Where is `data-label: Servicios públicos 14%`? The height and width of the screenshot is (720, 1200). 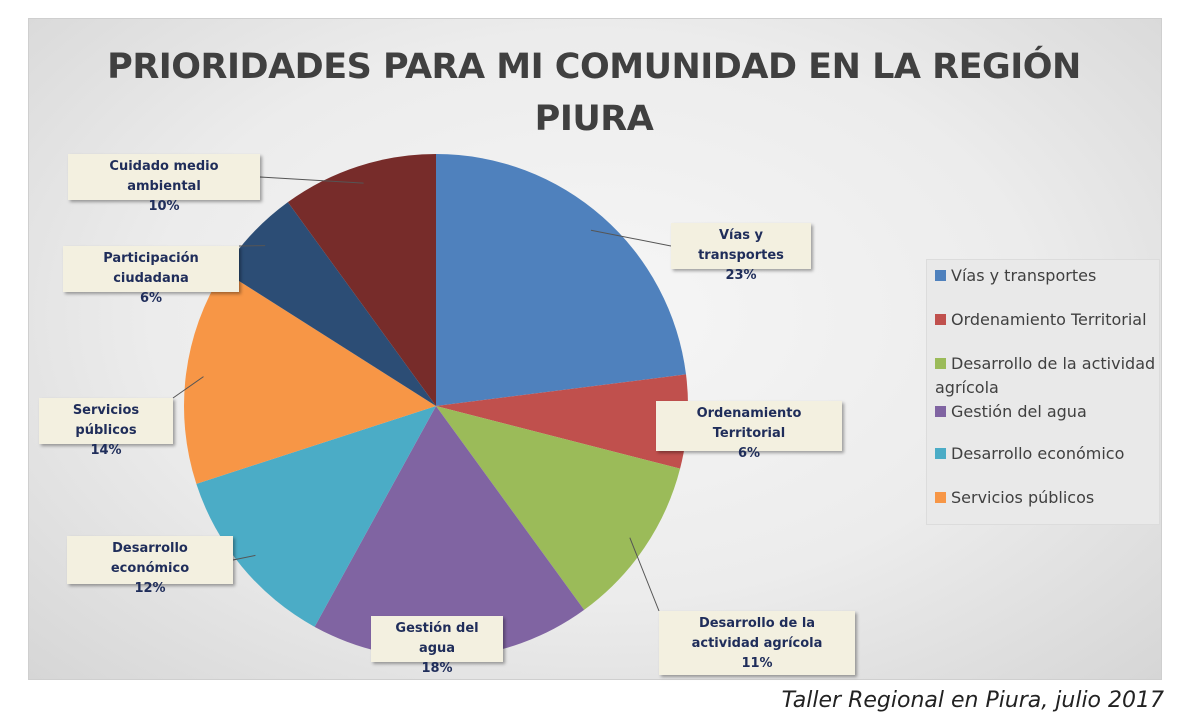
data-label: Servicios públicos 14% is located at coordinates (106, 428).